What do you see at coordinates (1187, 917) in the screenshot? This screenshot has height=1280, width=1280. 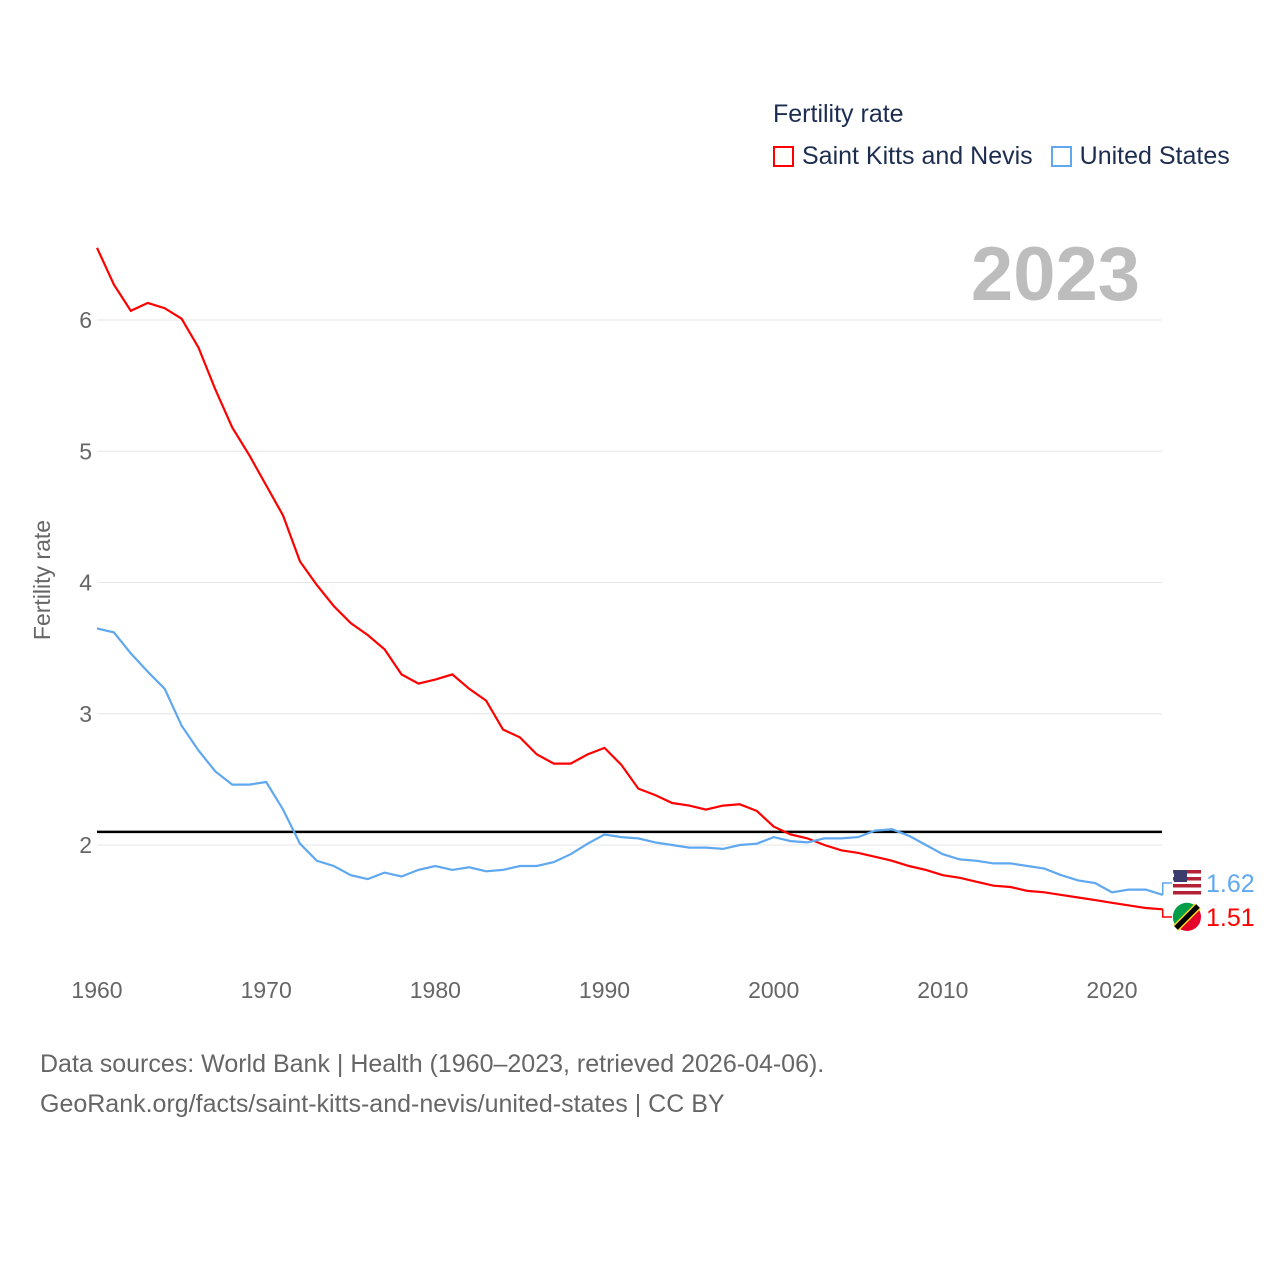 I see `flag-black` at bounding box center [1187, 917].